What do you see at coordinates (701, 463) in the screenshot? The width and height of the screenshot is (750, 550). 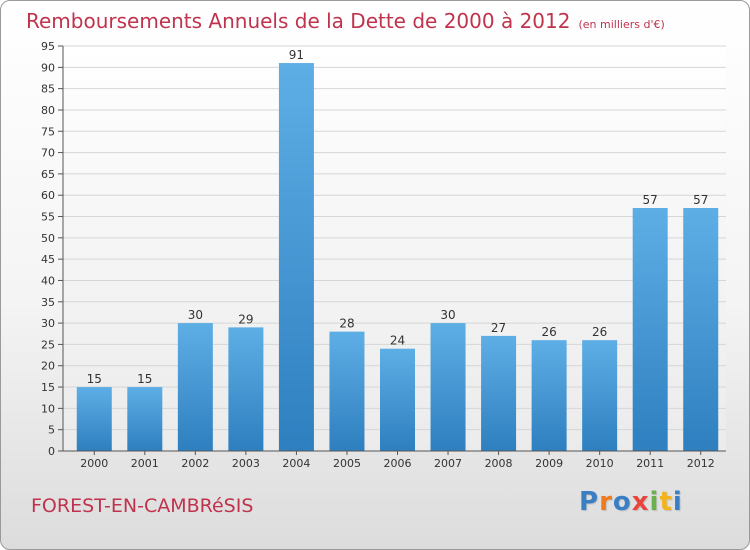 I see `x-tick-label: 2012` at bounding box center [701, 463].